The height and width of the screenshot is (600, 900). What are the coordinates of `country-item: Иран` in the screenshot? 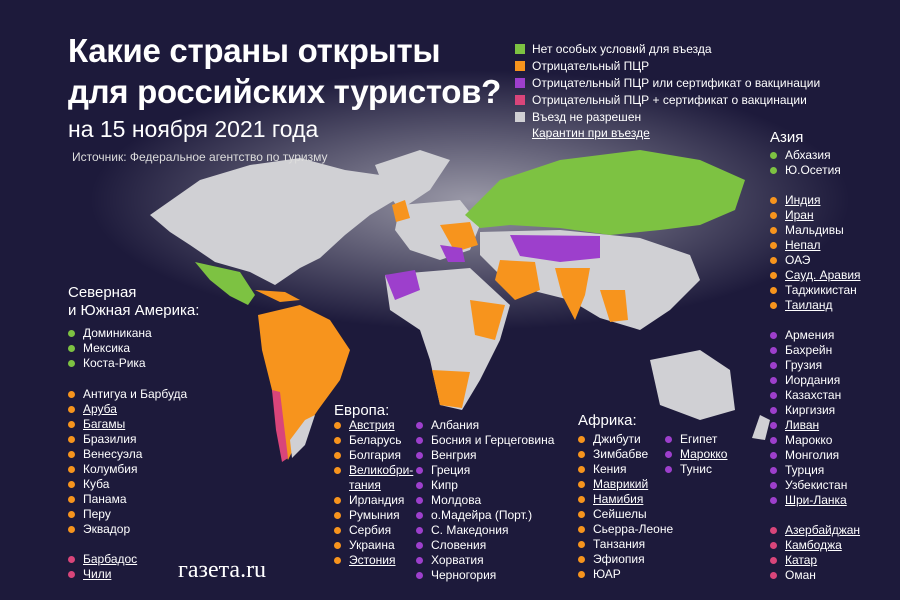 It's located at (815, 215).